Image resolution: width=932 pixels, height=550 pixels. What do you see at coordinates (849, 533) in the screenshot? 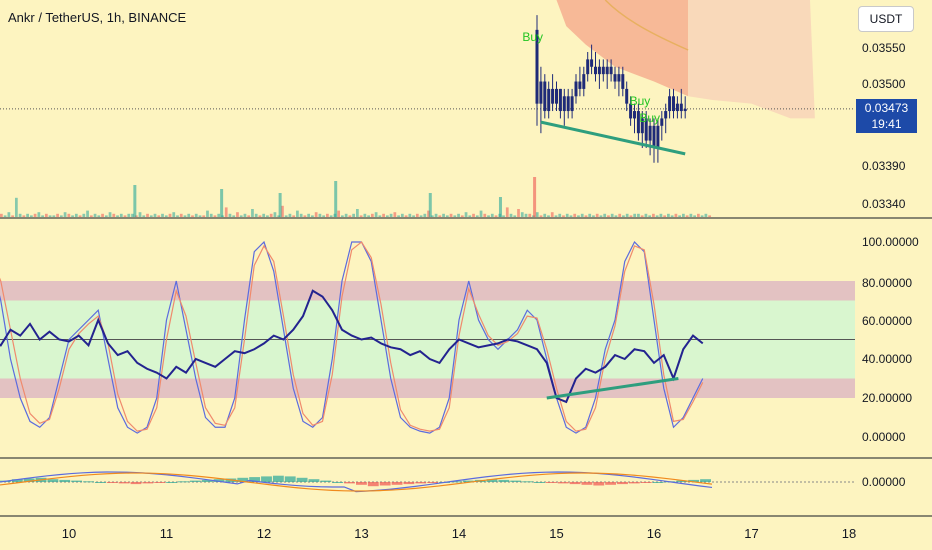
I see `time-tick-label: 18` at bounding box center [849, 533].